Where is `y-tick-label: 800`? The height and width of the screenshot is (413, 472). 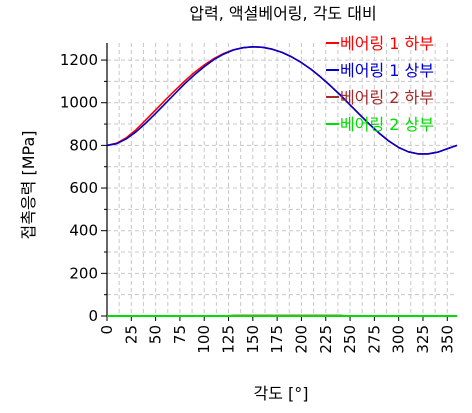 y-tick-label: 800 is located at coordinates (83, 145).